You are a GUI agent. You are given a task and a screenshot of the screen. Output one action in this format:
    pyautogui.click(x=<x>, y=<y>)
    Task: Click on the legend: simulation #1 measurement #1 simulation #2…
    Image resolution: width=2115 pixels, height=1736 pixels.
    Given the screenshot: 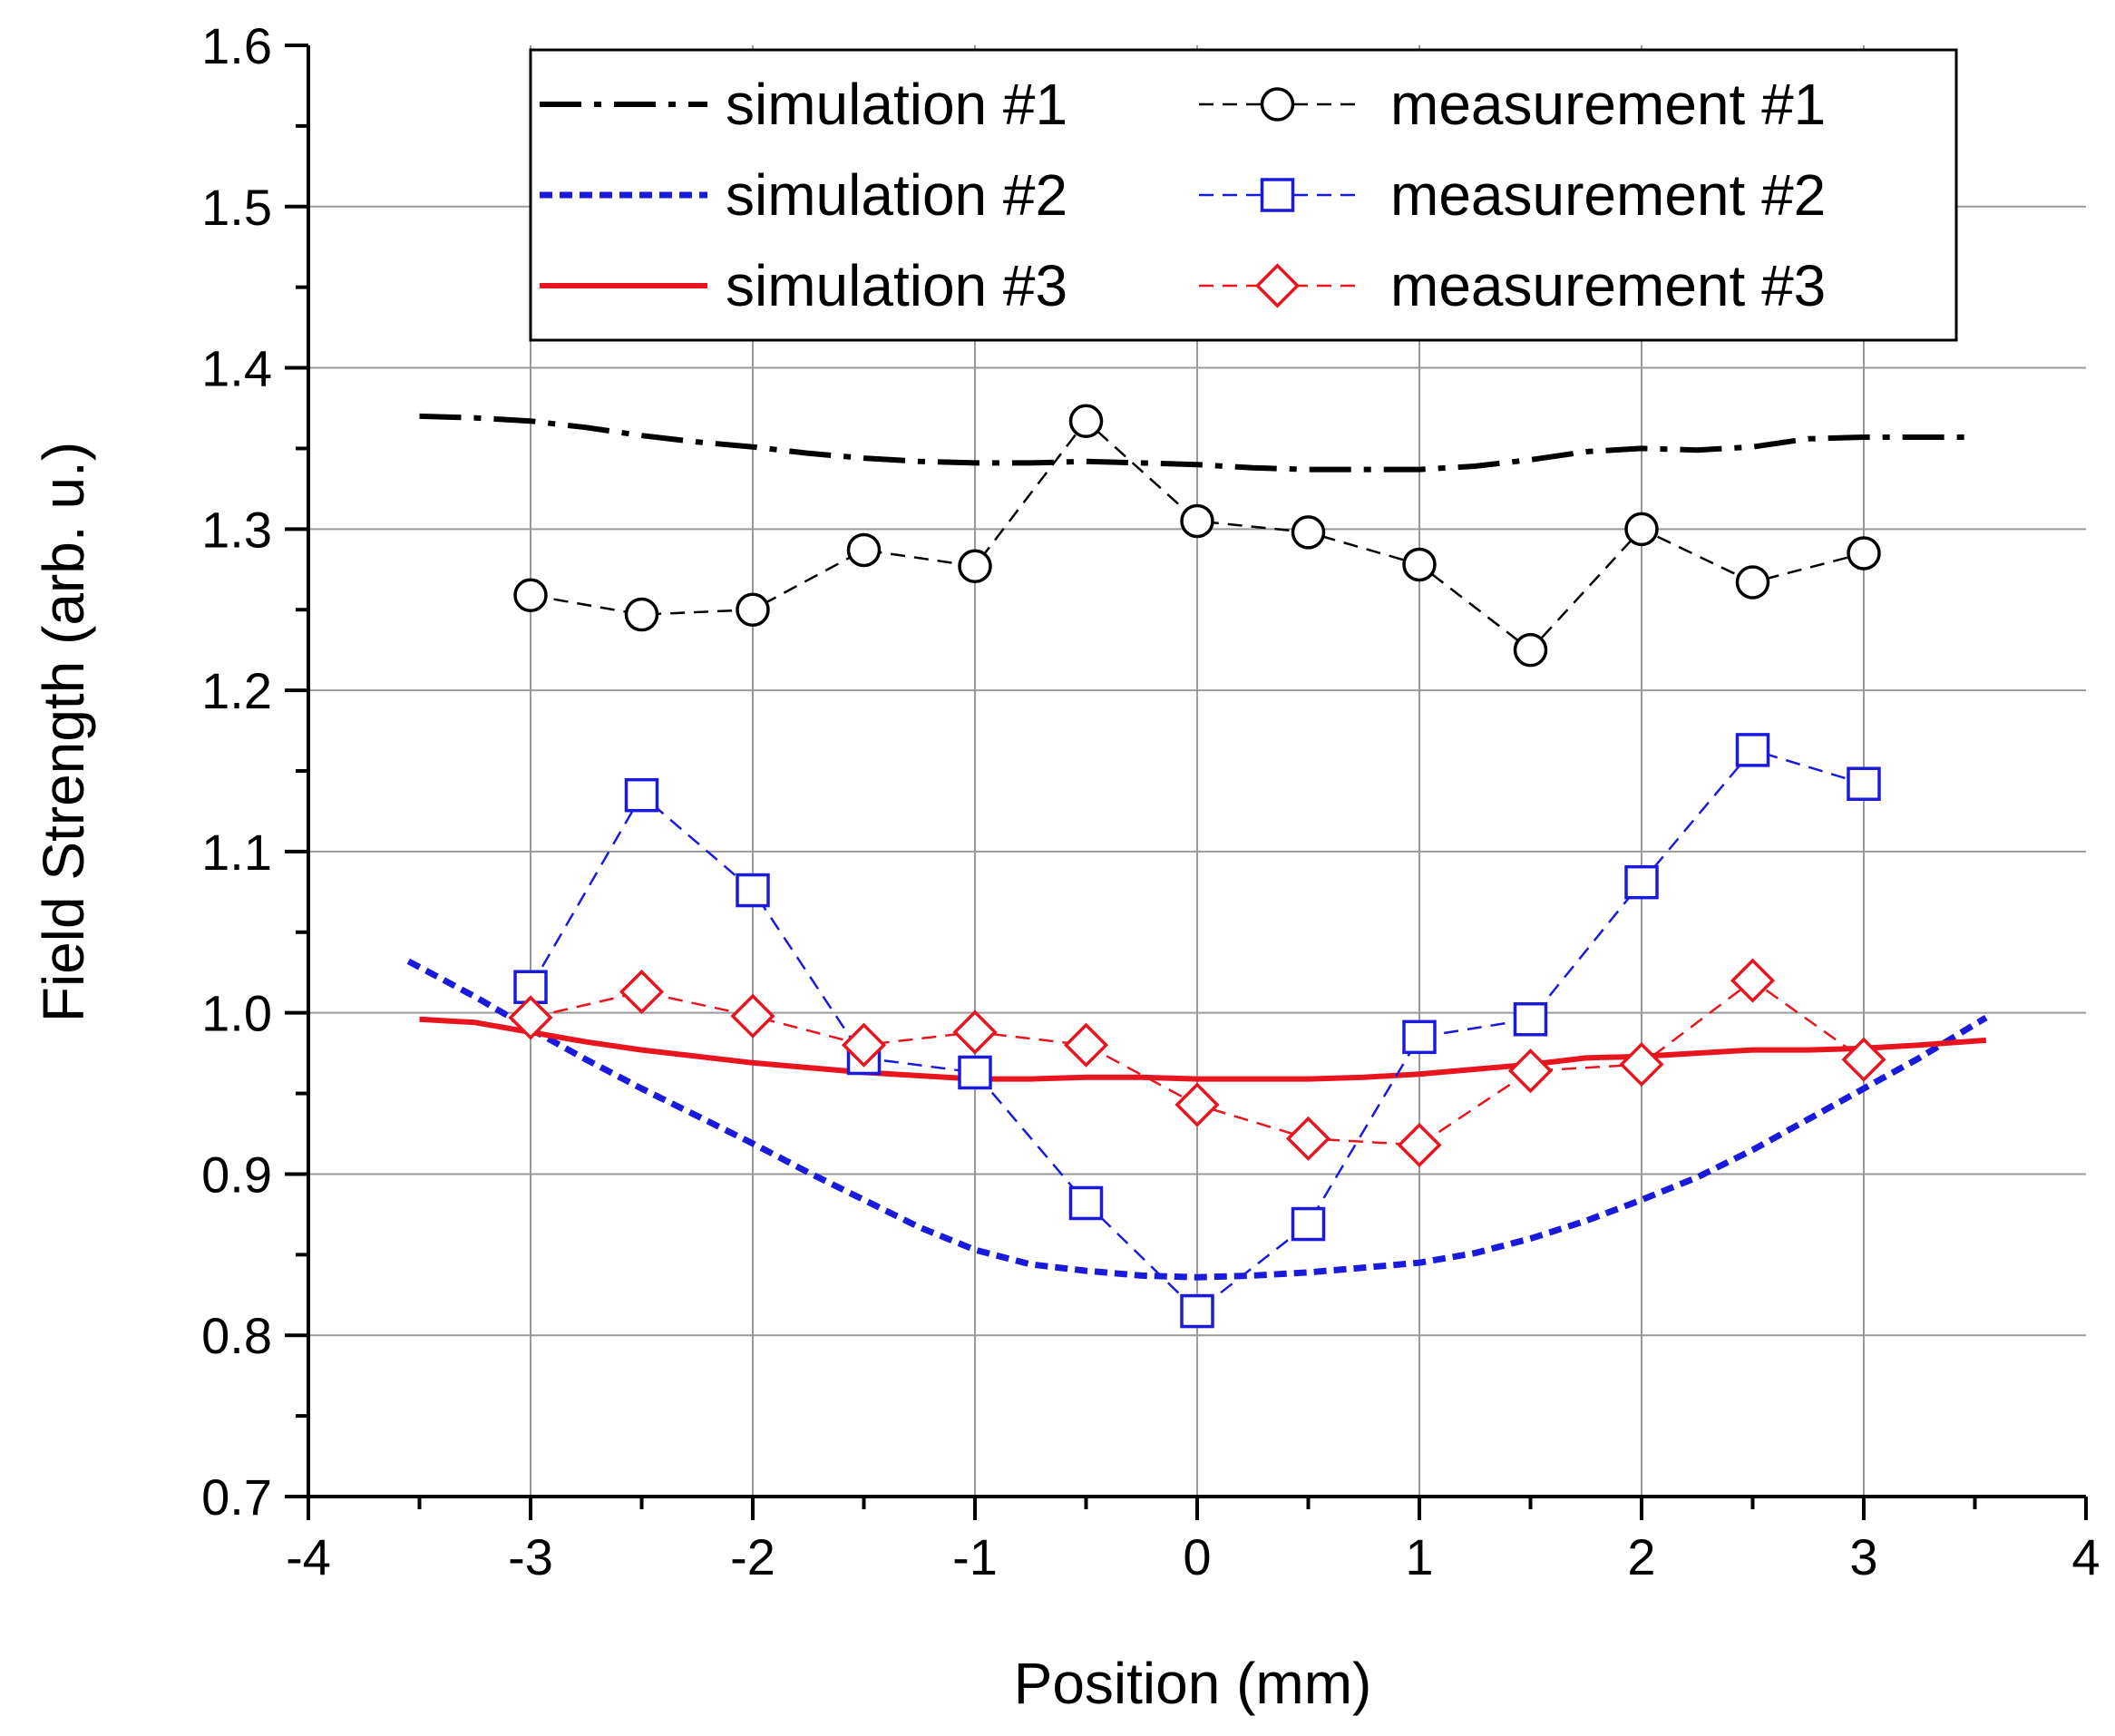 What is the action you would take?
    pyautogui.click(x=1243, y=195)
    